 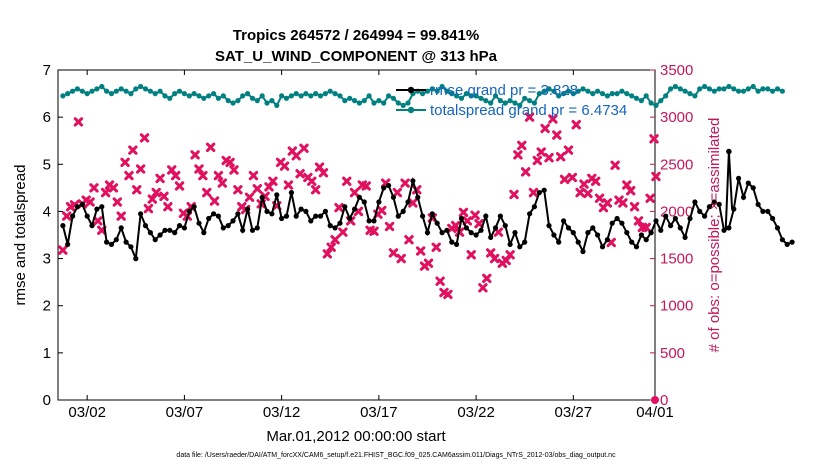 What do you see at coordinates (47, 400) in the screenshot?
I see `y-left-tick-label: 0` at bounding box center [47, 400].